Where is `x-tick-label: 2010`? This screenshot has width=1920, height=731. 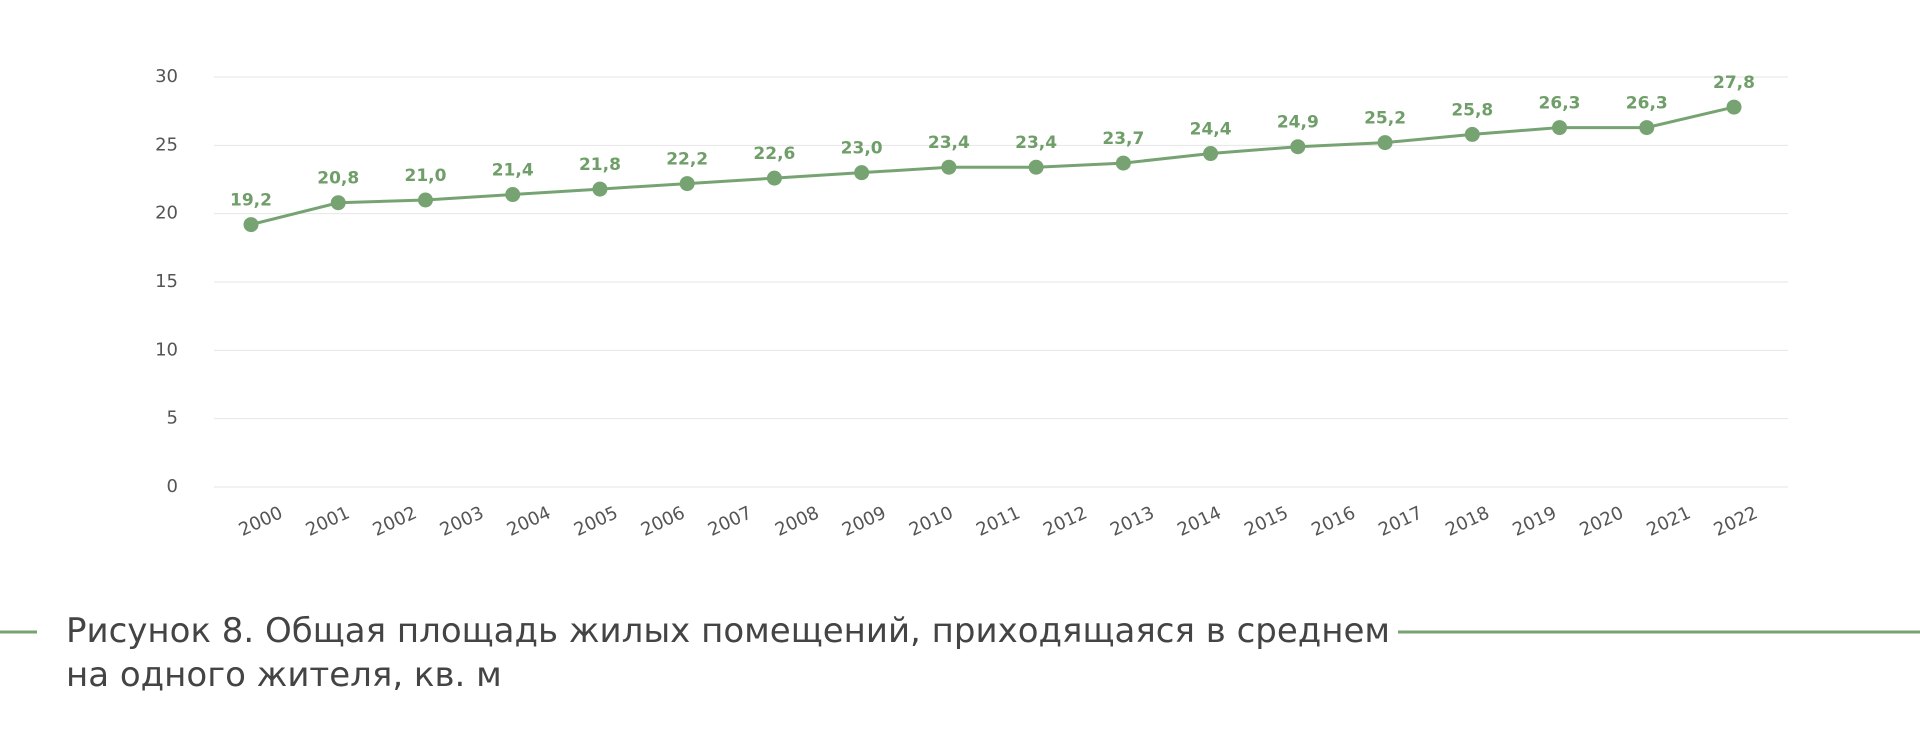 x-tick-label: 2010 is located at coordinates (931, 521).